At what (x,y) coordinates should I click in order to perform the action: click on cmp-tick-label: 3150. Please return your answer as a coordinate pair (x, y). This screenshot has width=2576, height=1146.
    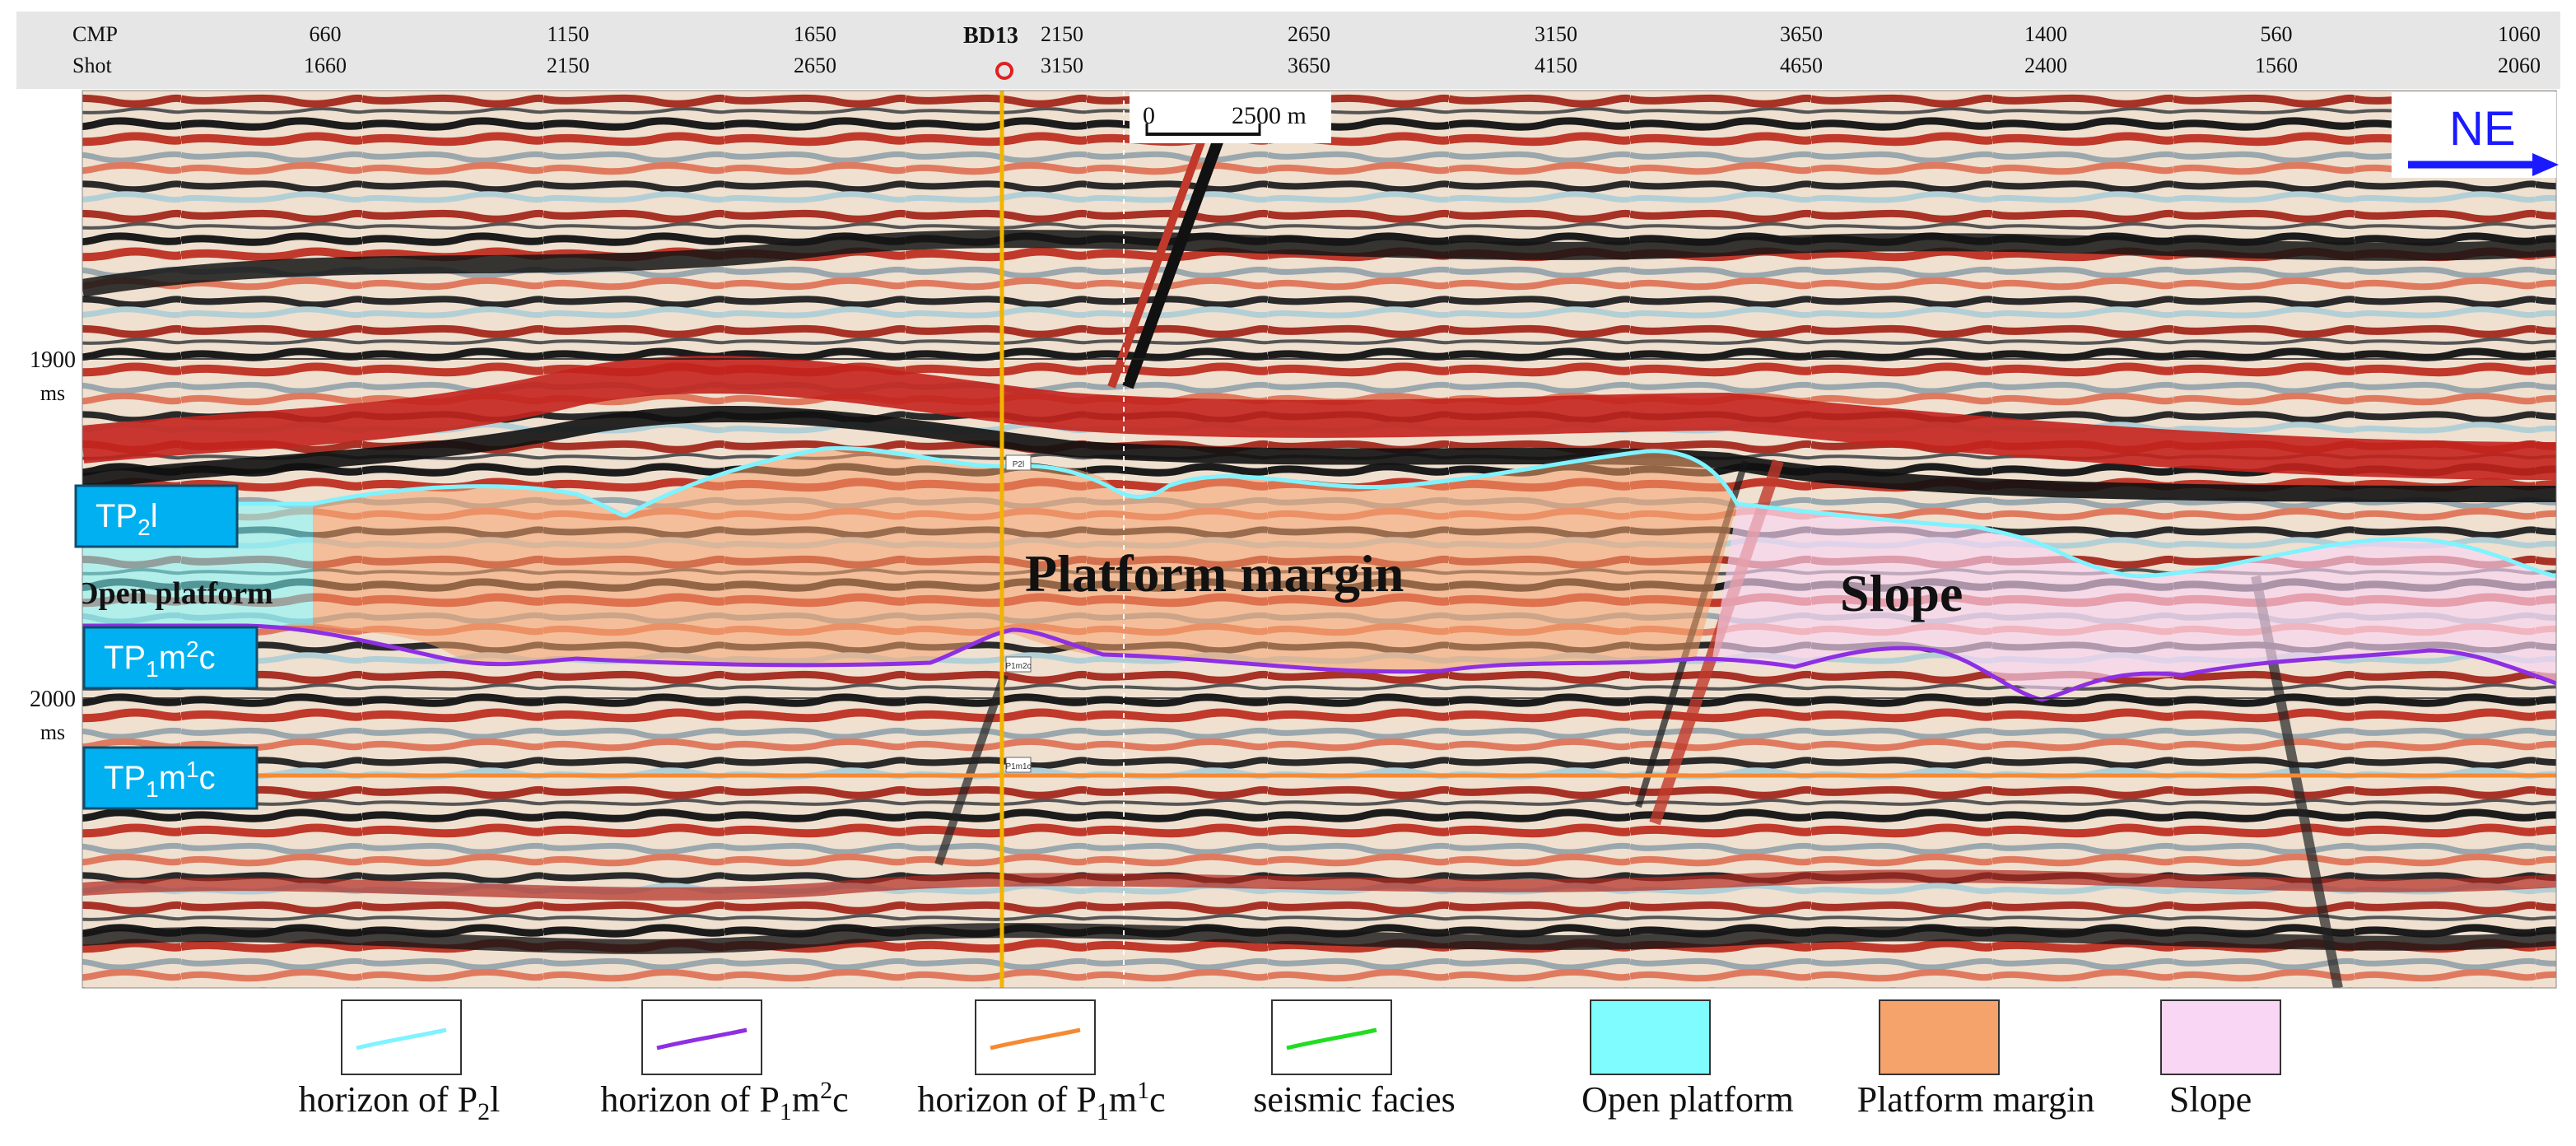
    Looking at the image, I should click on (1556, 34).